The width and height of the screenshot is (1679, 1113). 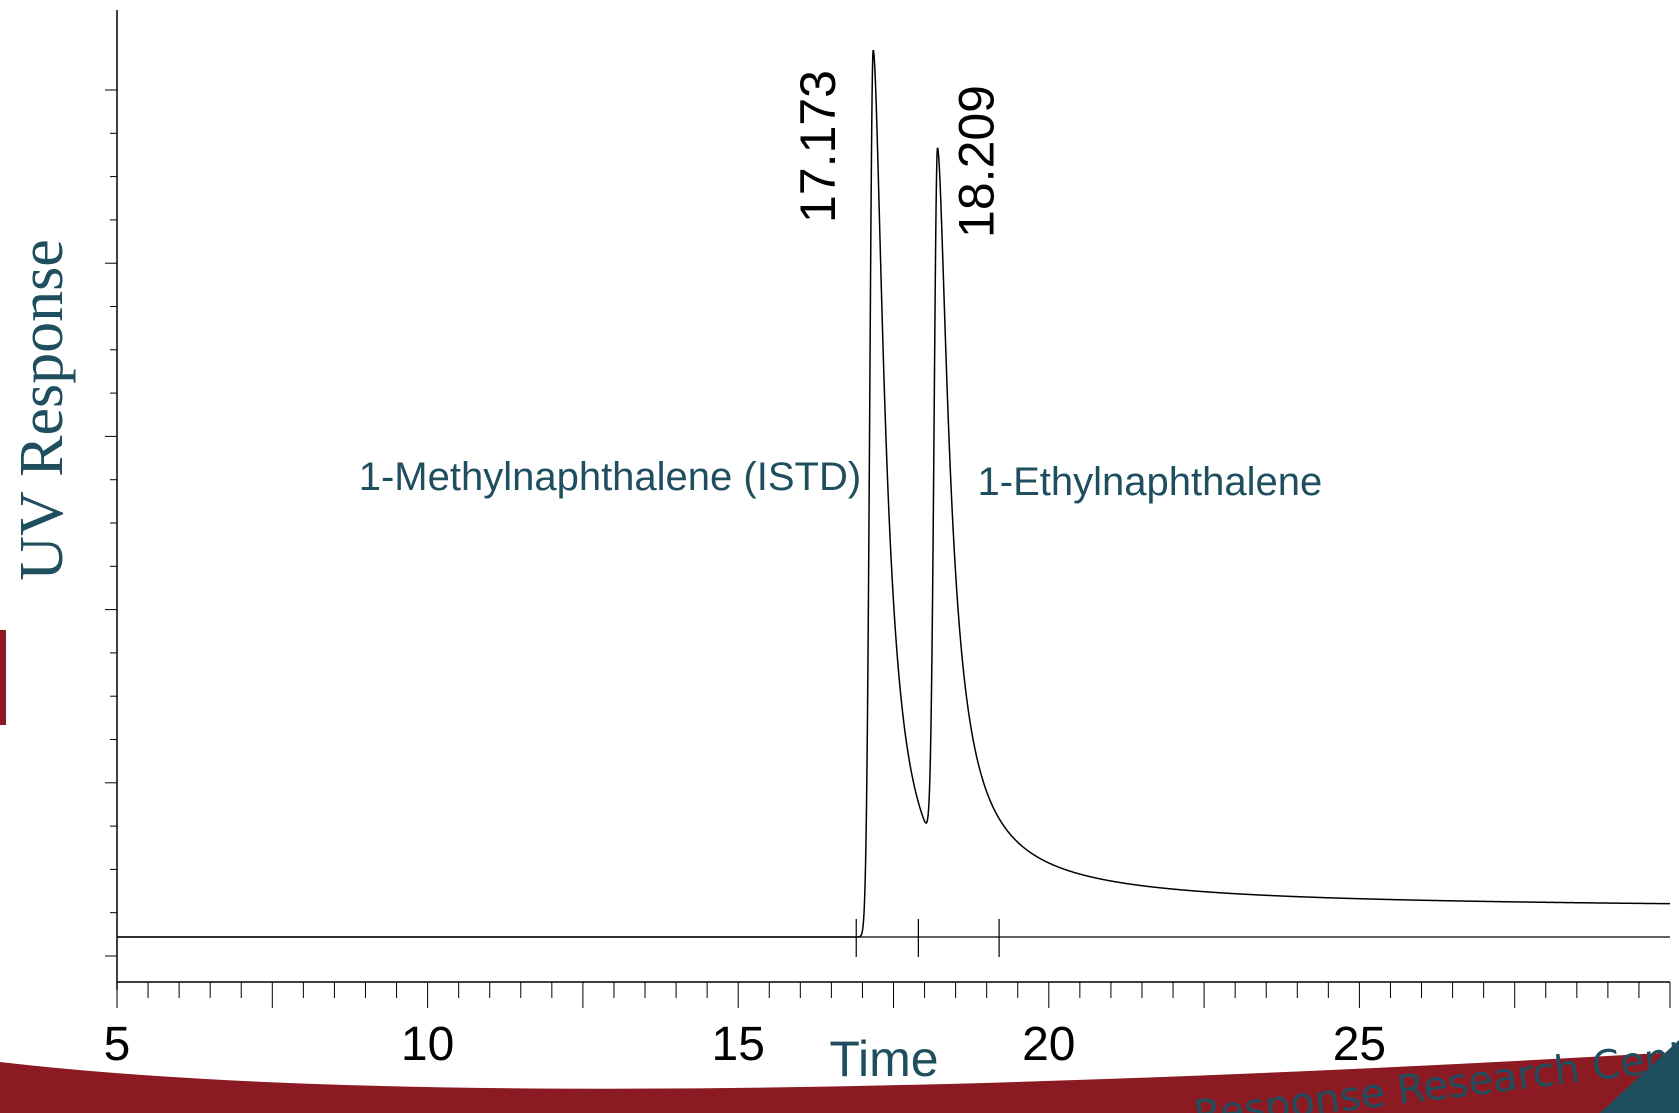 I want to click on left-logo-fragment, so click(x=3, y=677).